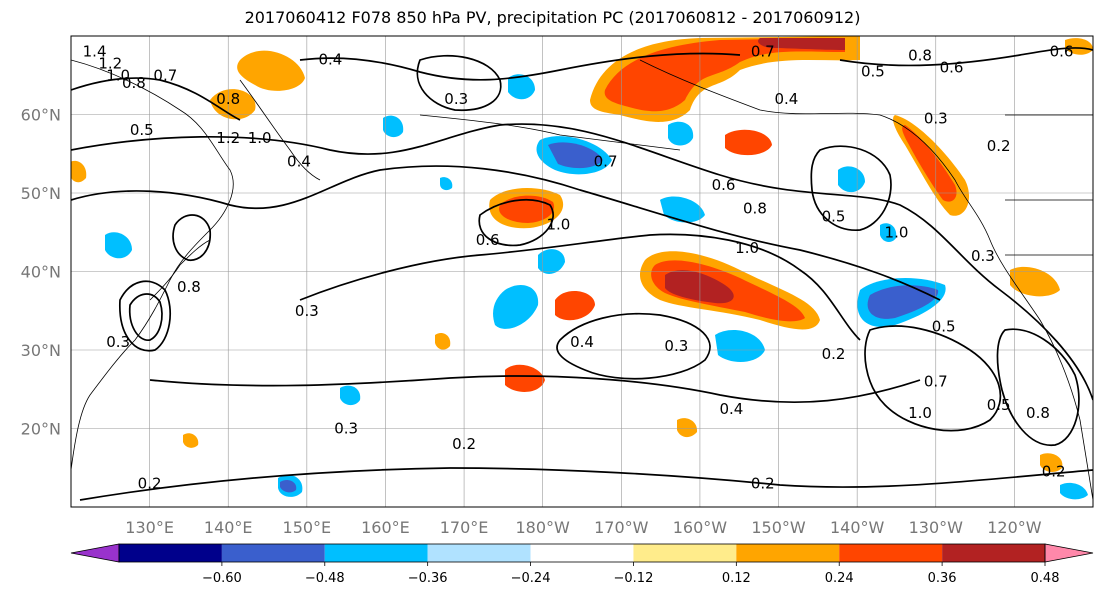  I want to click on colorbar-frame, so click(582, 553).